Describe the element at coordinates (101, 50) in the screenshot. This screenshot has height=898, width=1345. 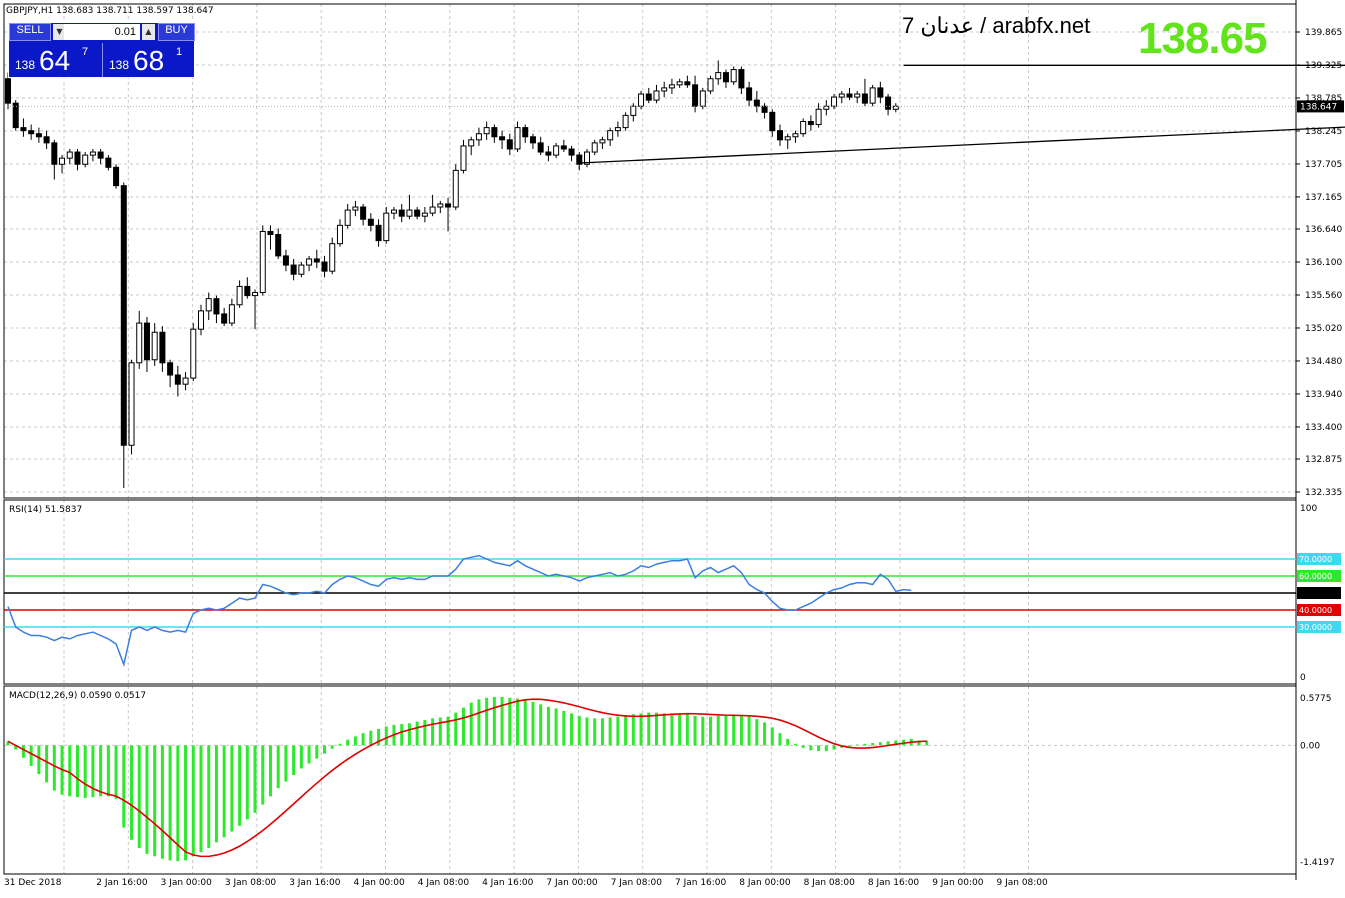
I see `one-click-trading-panel: SELL ▼ 0.01 ▲ BUY 138 64 7 138 68 1` at that location.